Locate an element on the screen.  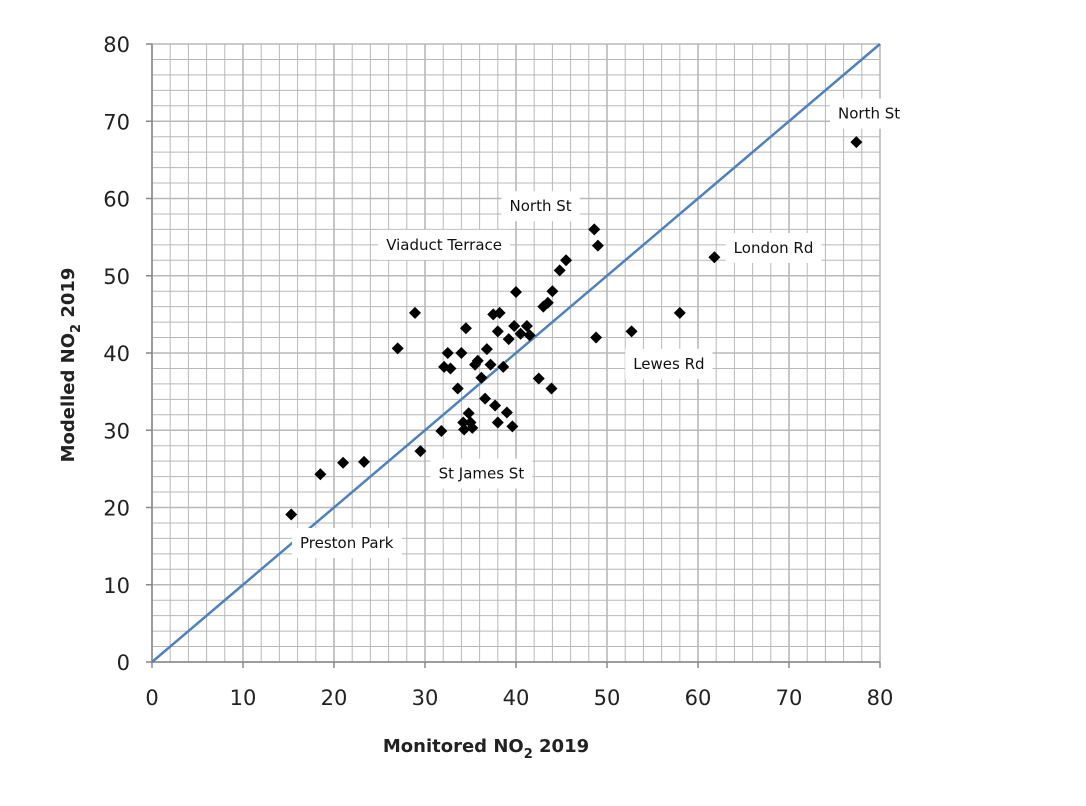
x-axis-title-tail: 2019 is located at coordinates (561, 746).